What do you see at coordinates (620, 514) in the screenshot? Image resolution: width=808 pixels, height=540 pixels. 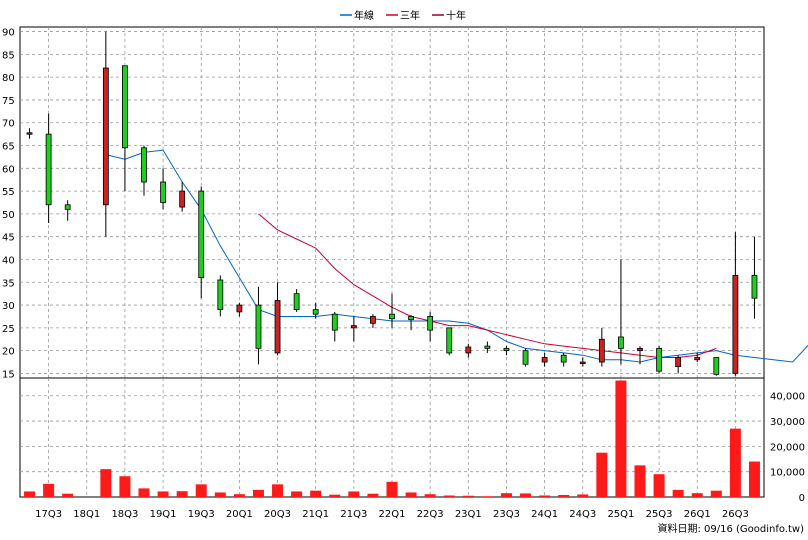 I see `x-tick-label: 25Q1` at bounding box center [620, 514].